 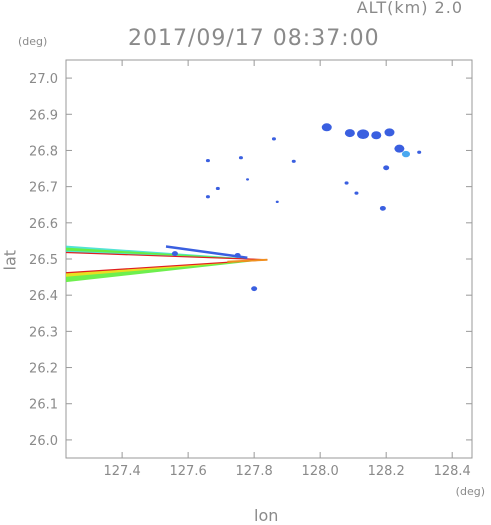 I want to click on x-unit-label: (deg), so click(x=470, y=491).